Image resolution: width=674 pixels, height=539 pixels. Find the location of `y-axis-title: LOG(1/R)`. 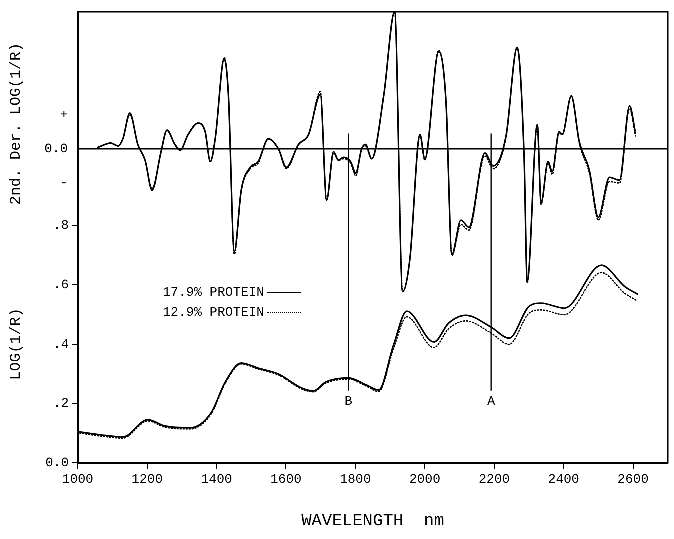

y-axis-title: LOG(1/R) is located at coordinates (16, 344).